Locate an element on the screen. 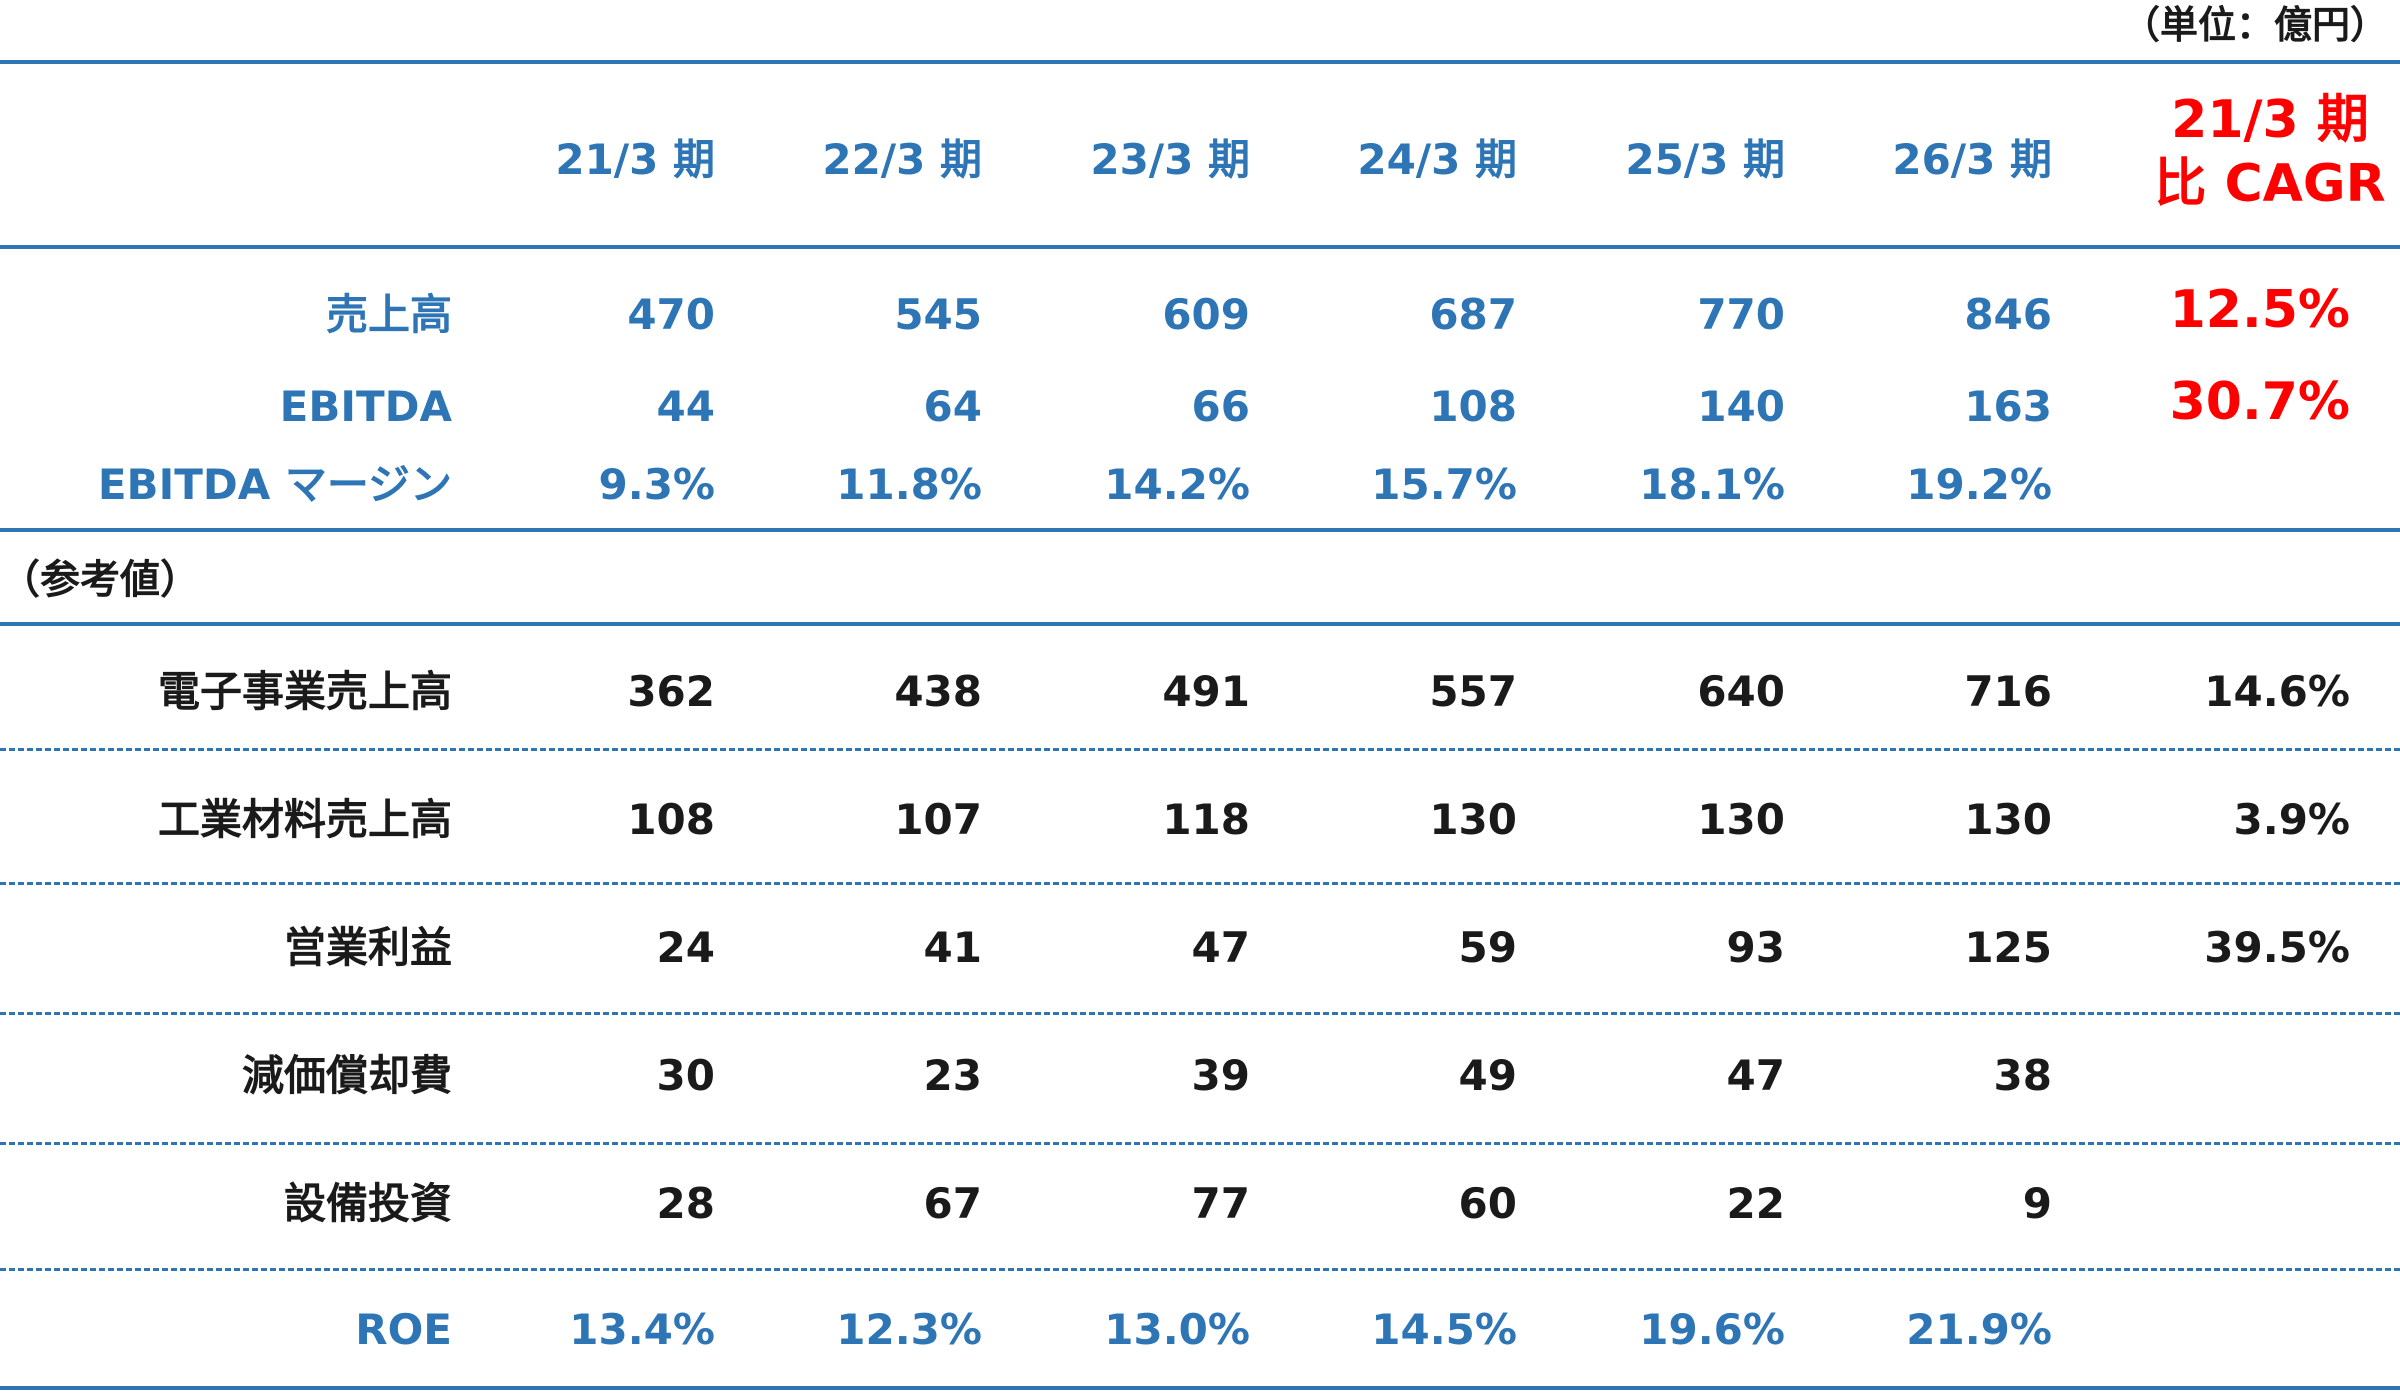  value-cell: 640 is located at coordinates (1741, 691).